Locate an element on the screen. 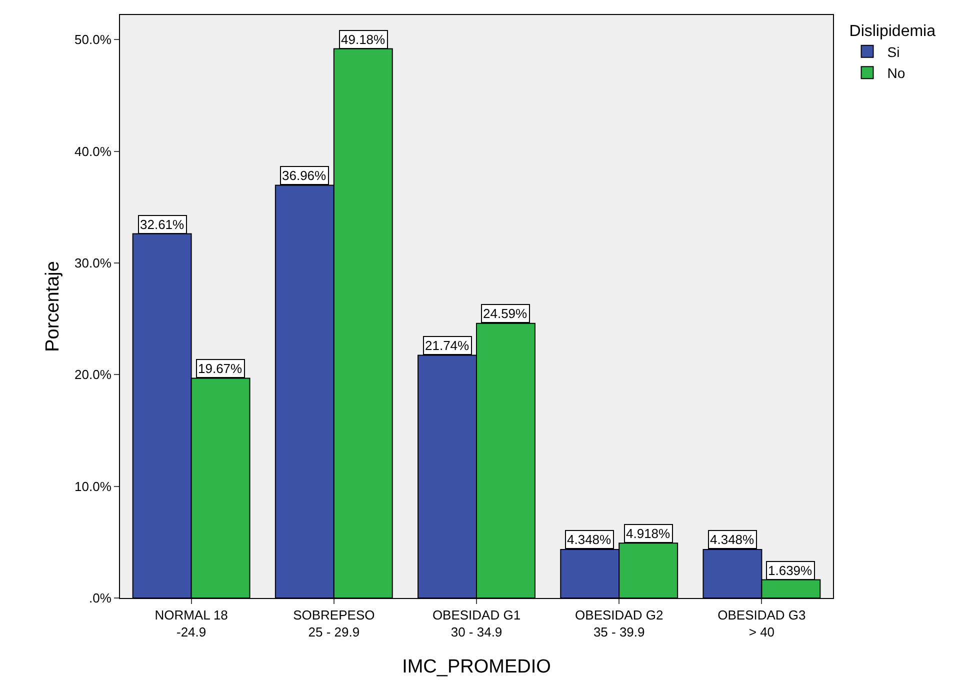  y-axis-title: Porcentaje is located at coordinates (53, 306).